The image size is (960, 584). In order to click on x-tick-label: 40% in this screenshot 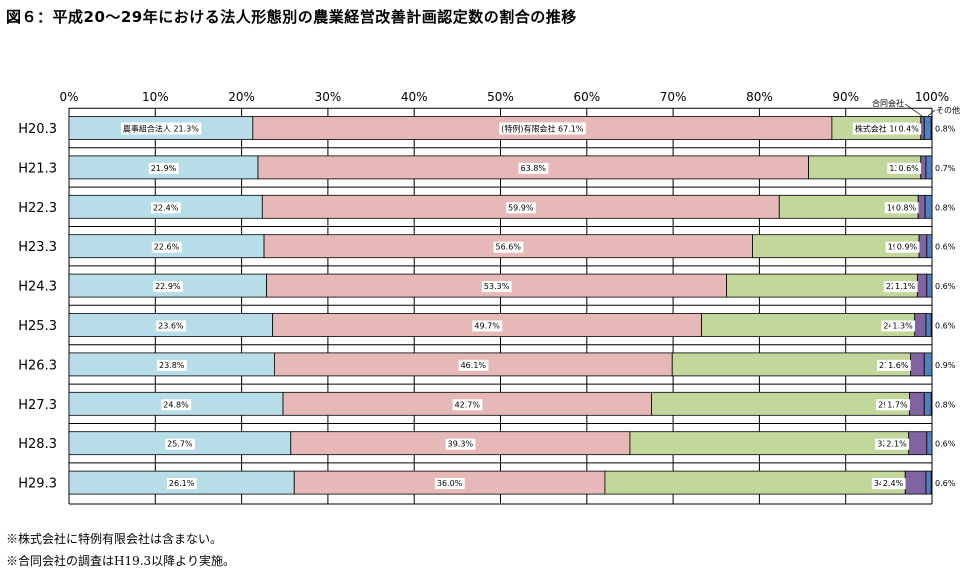, I will do `click(414, 97)`.